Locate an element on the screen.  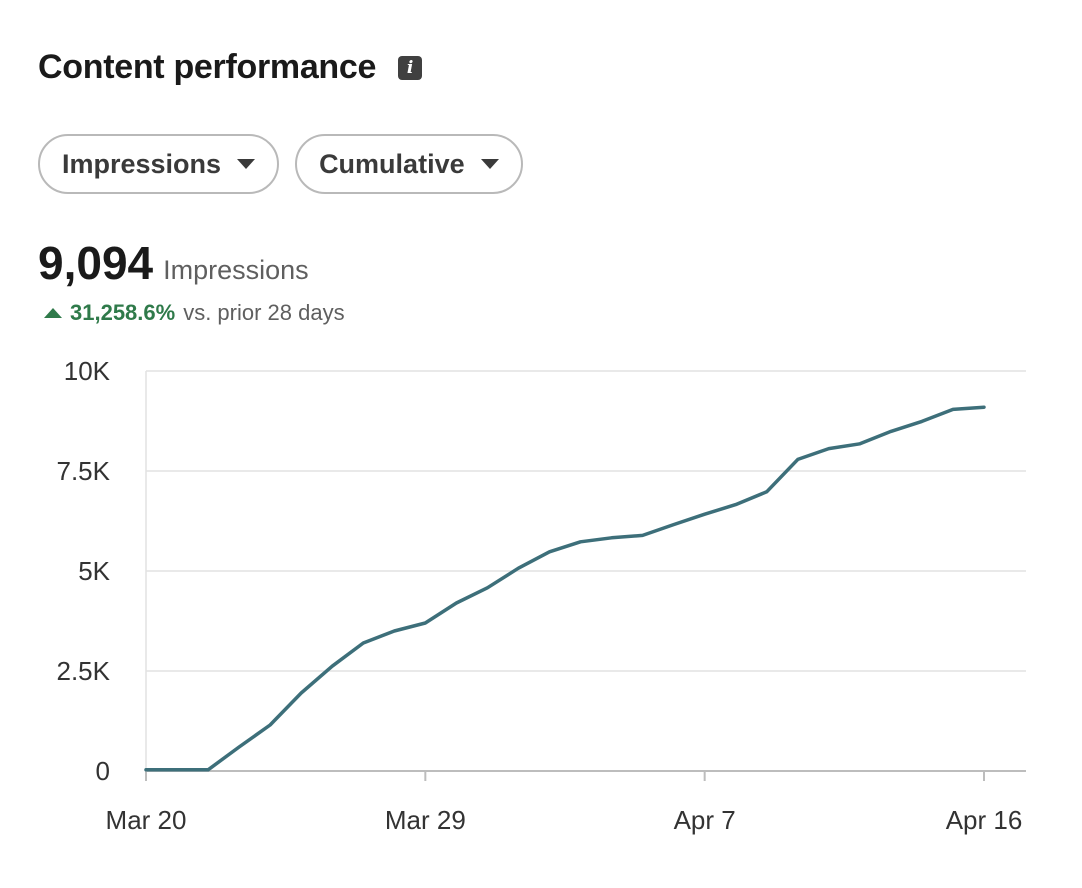
y-tick-label: 7.5K is located at coordinates (84, 471).